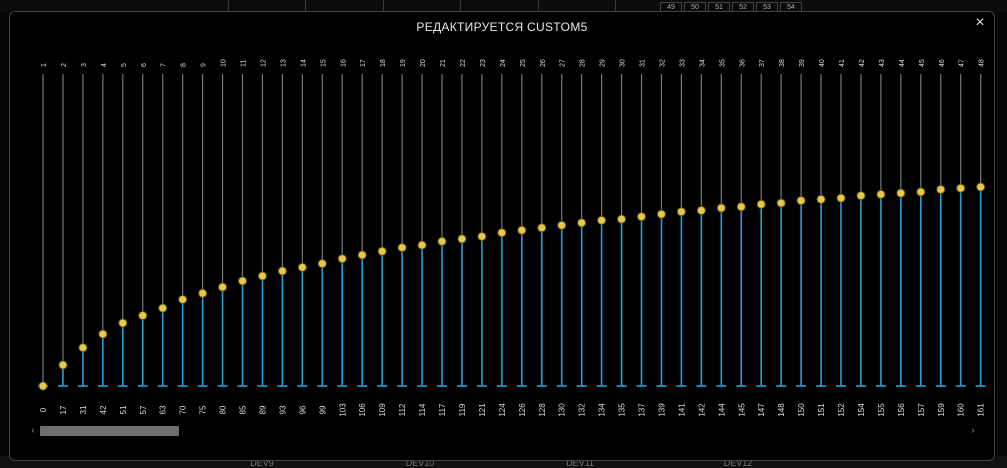 This screenshot has height=468, width=1007. Describe the element at coordinates (282, 409) in the screenshot. I see `curve-value-label: 93` at that location.